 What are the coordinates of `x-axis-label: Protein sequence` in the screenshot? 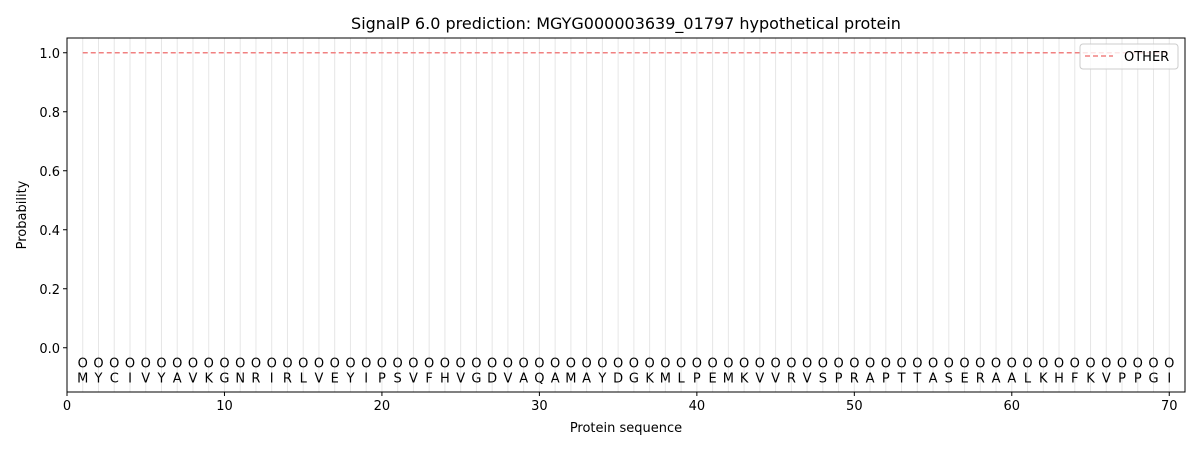 It's located at (626, 428).